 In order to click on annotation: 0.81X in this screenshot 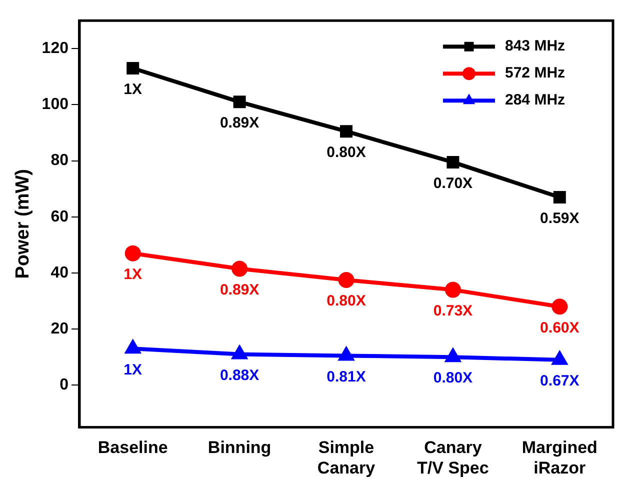, I will do `click(346, 377)`.